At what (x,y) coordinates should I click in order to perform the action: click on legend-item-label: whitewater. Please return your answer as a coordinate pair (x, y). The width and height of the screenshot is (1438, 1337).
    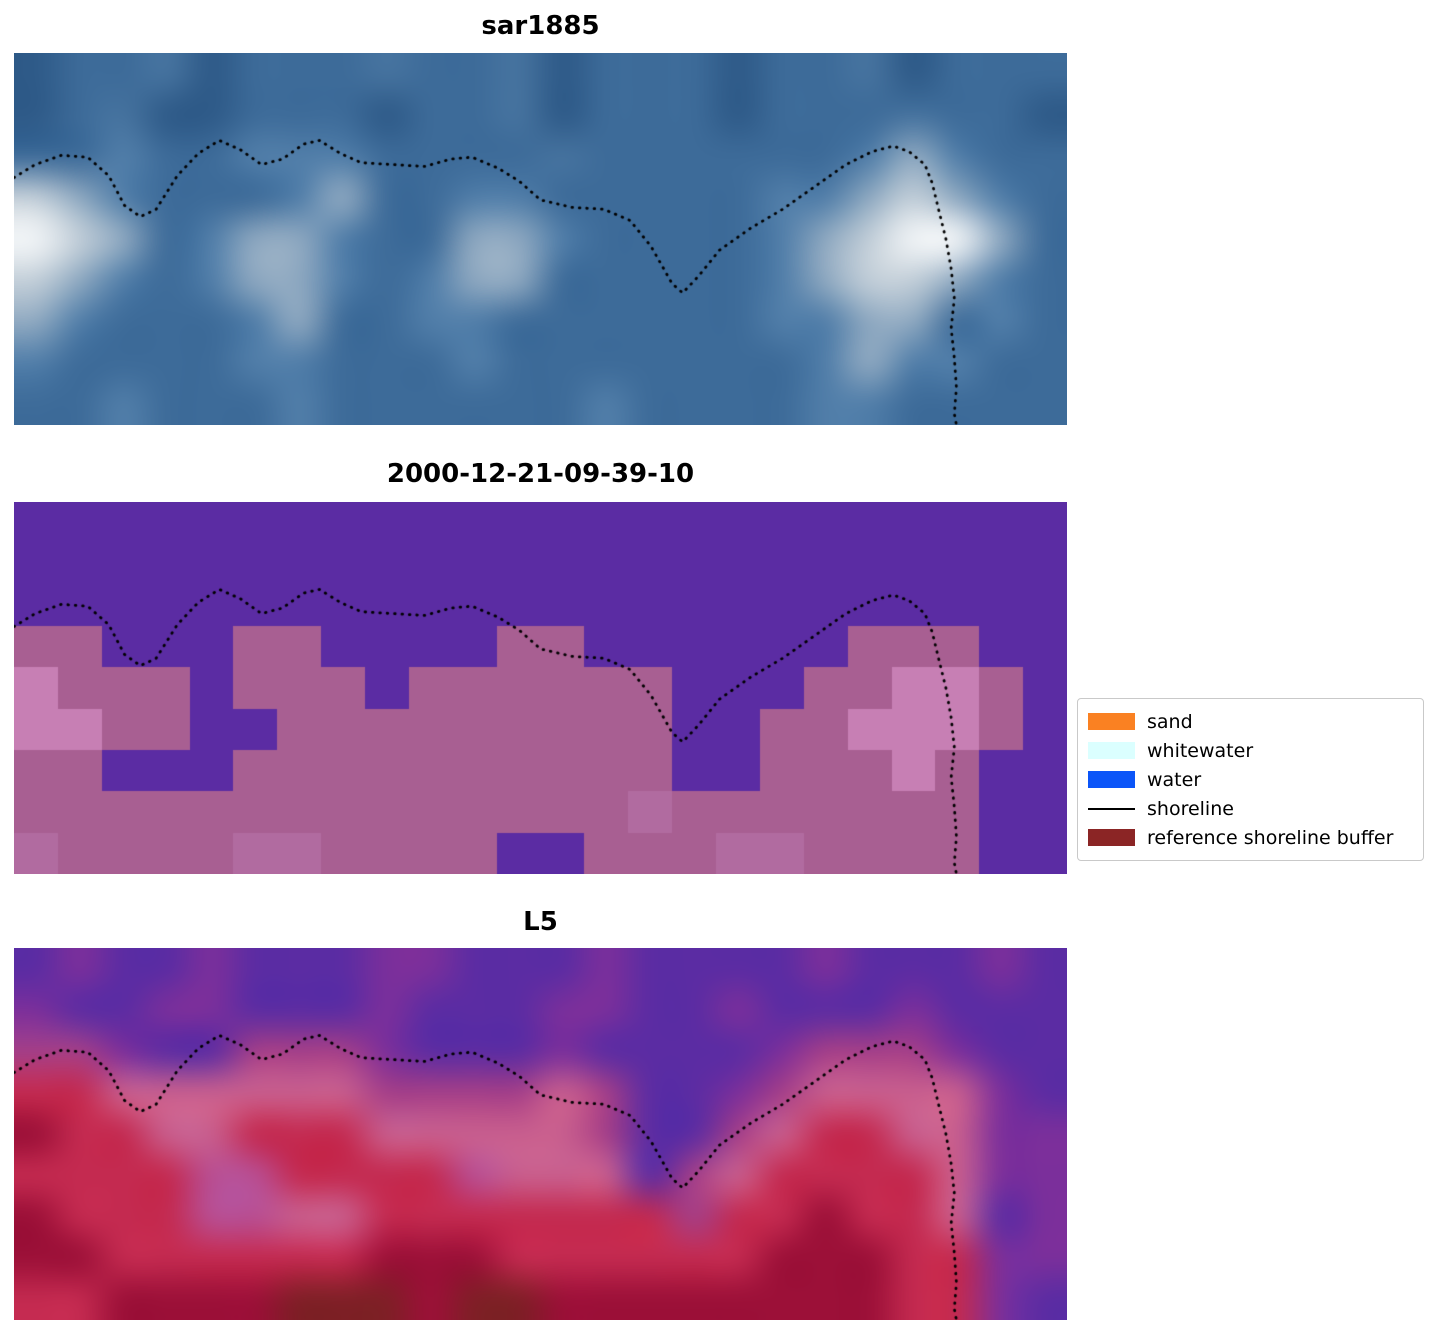
    Looking at the image, I should click on (1200, 750).